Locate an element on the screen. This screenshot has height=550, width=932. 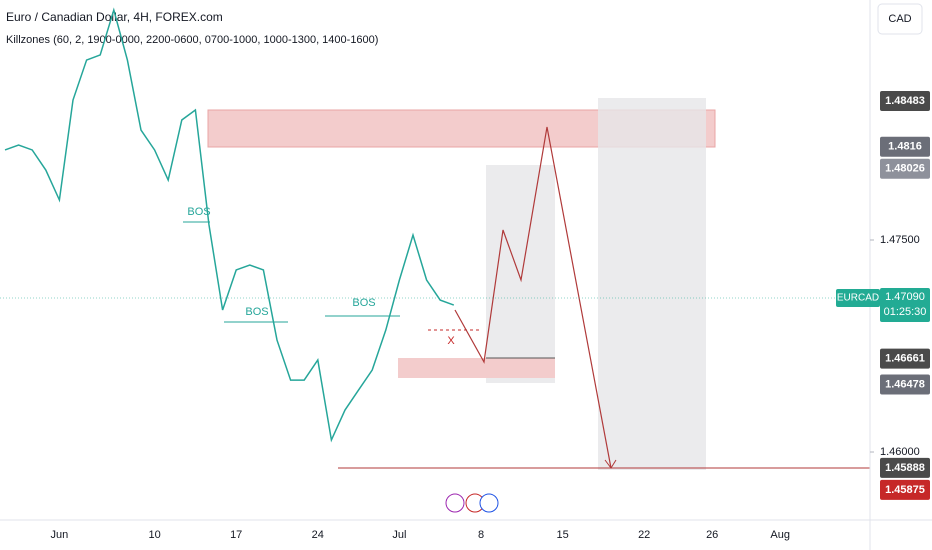
price-tag-label: 1.47090 is located at coordinates (905, 297).